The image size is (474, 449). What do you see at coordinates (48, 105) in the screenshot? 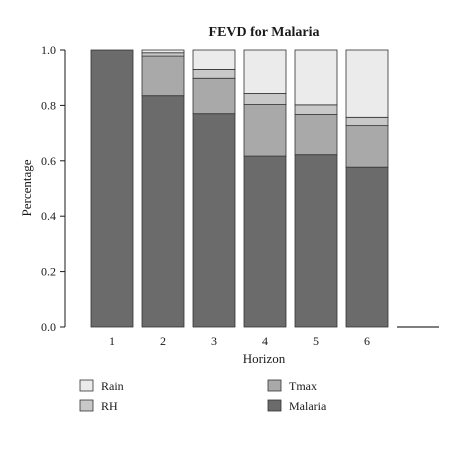
I see `y-tick-label: 0.8` at bounding box center [48, 105].